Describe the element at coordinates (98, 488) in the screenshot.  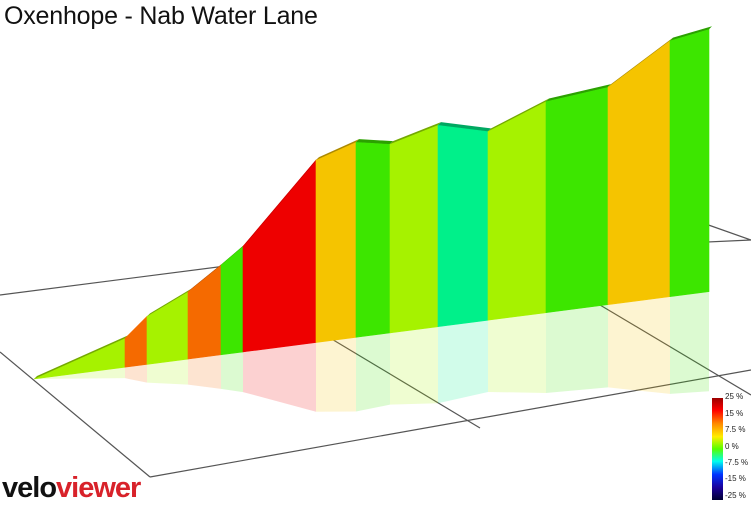
I see `logo-text-viewer: viewer` at that location.